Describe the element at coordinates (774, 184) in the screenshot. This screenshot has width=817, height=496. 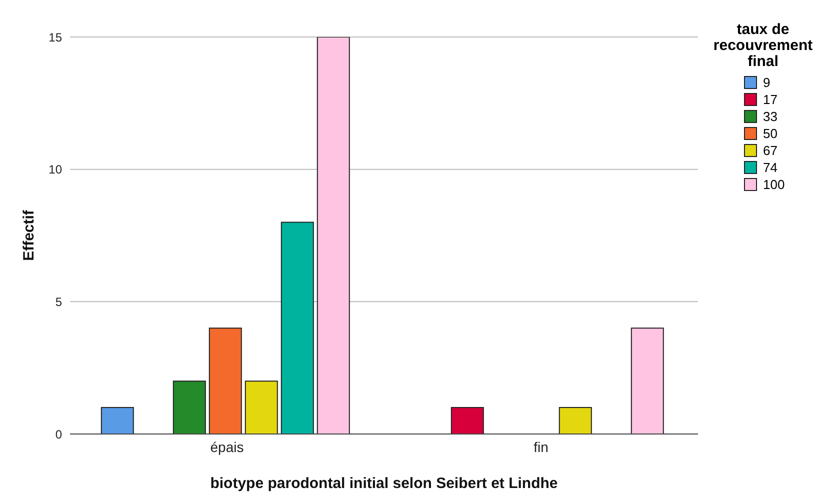
I see `legend-label: 100` at that location.